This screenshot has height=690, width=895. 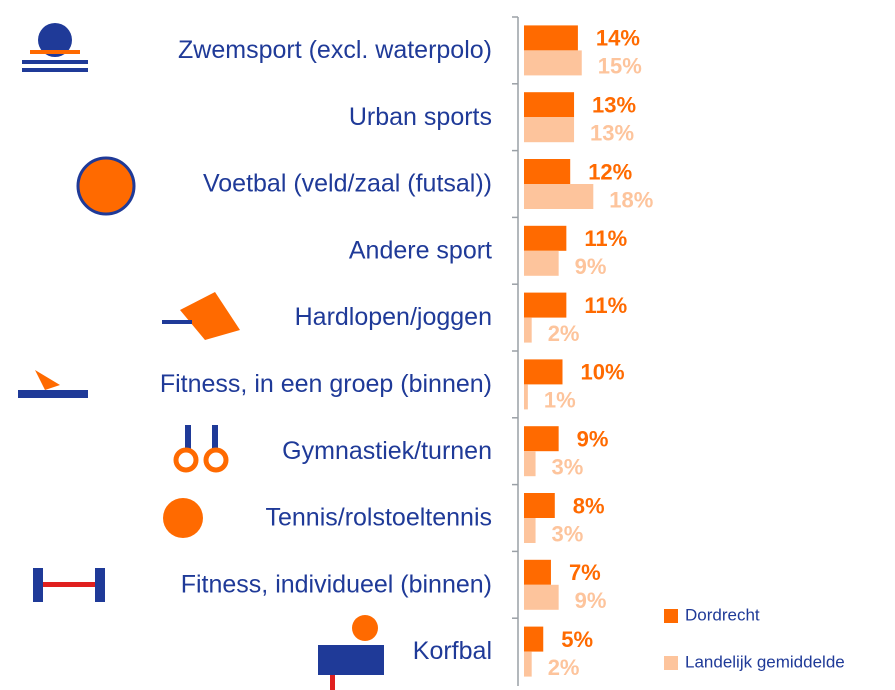 I want to click on value-label: 8%, so click(x=589, y=505).